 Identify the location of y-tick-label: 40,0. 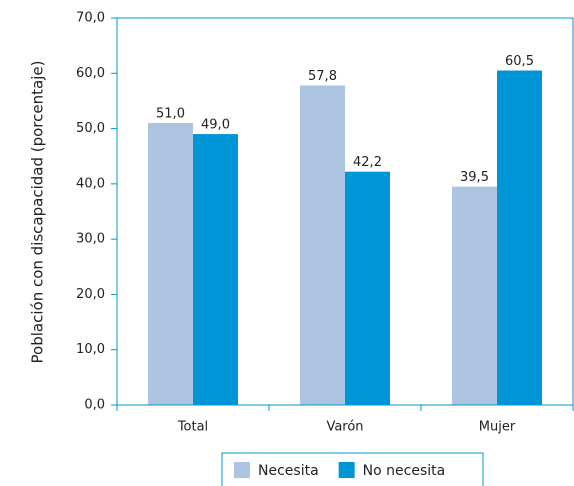
(90, 183).